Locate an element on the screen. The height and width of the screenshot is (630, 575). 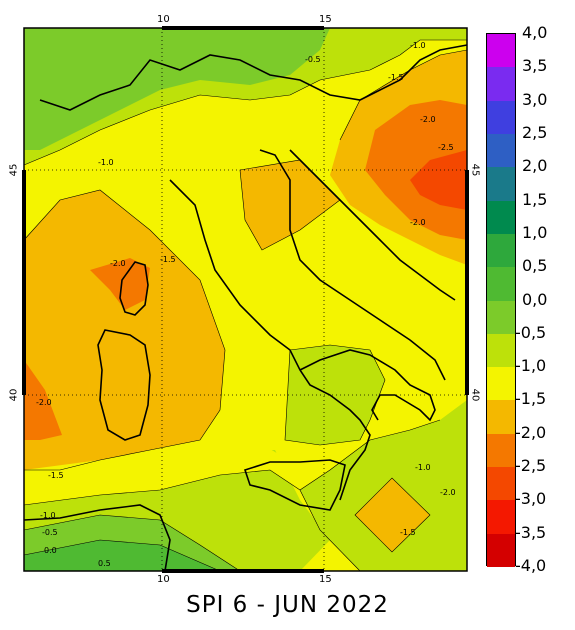
dark-orange-corsica is located at coordinates (120, 284).